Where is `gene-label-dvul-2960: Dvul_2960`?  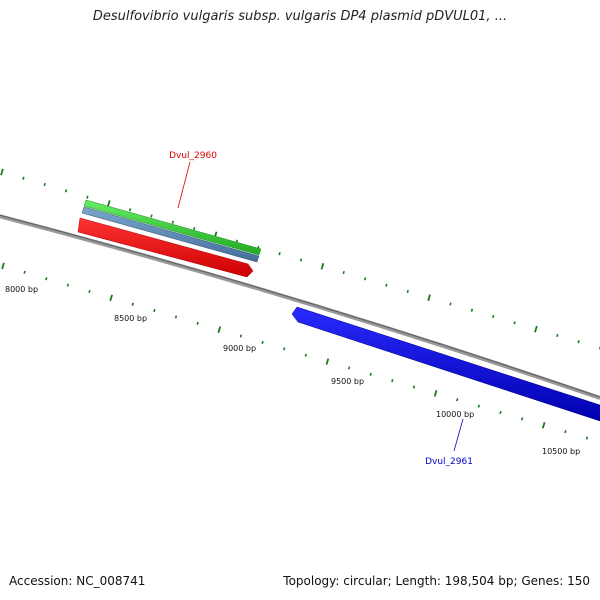 gene-label-dvul-2960: Dvul_2960 is located at coordinates (193, 156).